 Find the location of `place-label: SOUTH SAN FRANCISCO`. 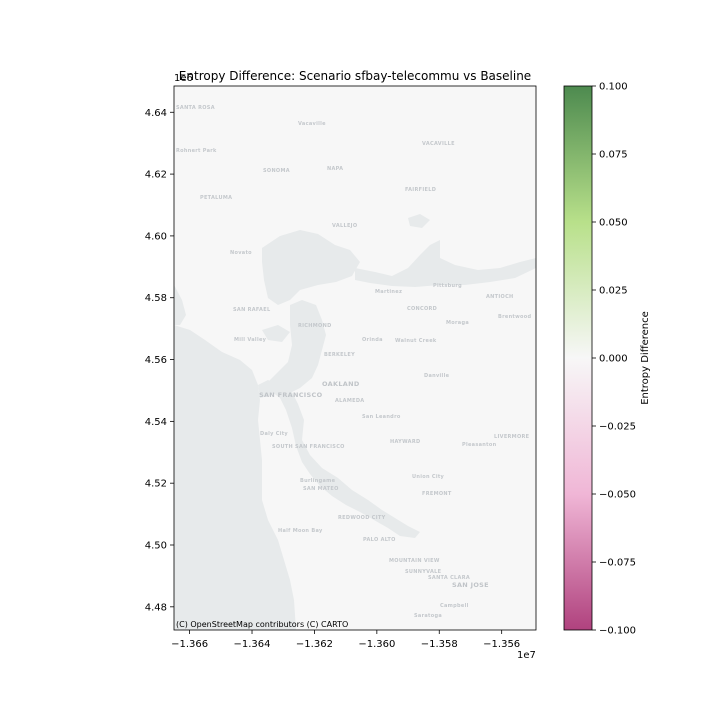

place-label: SOUTH SAN FRANCISCO is located at coordinates (308, 447).